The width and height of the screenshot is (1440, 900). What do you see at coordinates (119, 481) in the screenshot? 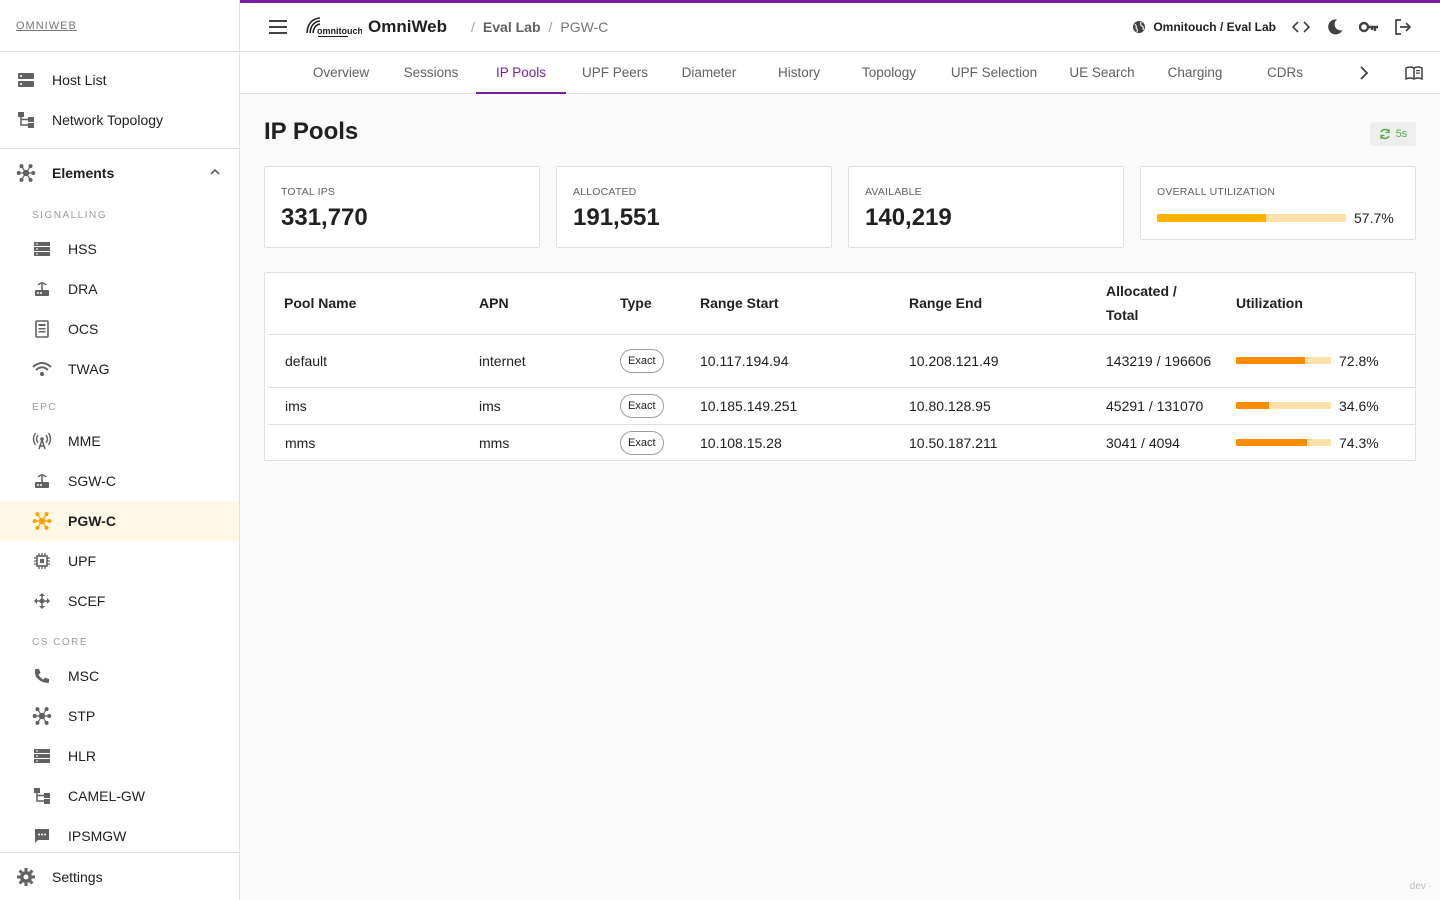
I see `sidebar-item-sgw-c: SGW-C` at bounding box center [119, 481].